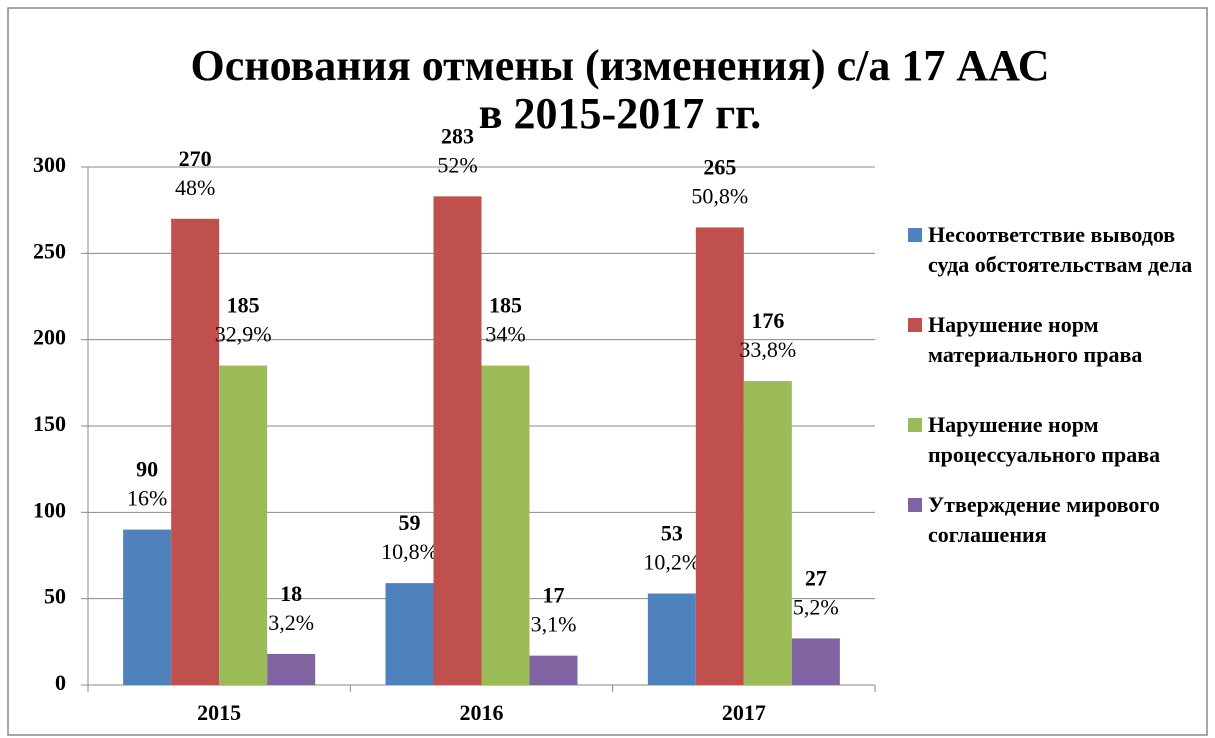 Image resolution: width=1215 pixels, height=738 pixels. Describe the element at coordinates (457, 135) in the screenshot. I see `data-label: 283` at that location.